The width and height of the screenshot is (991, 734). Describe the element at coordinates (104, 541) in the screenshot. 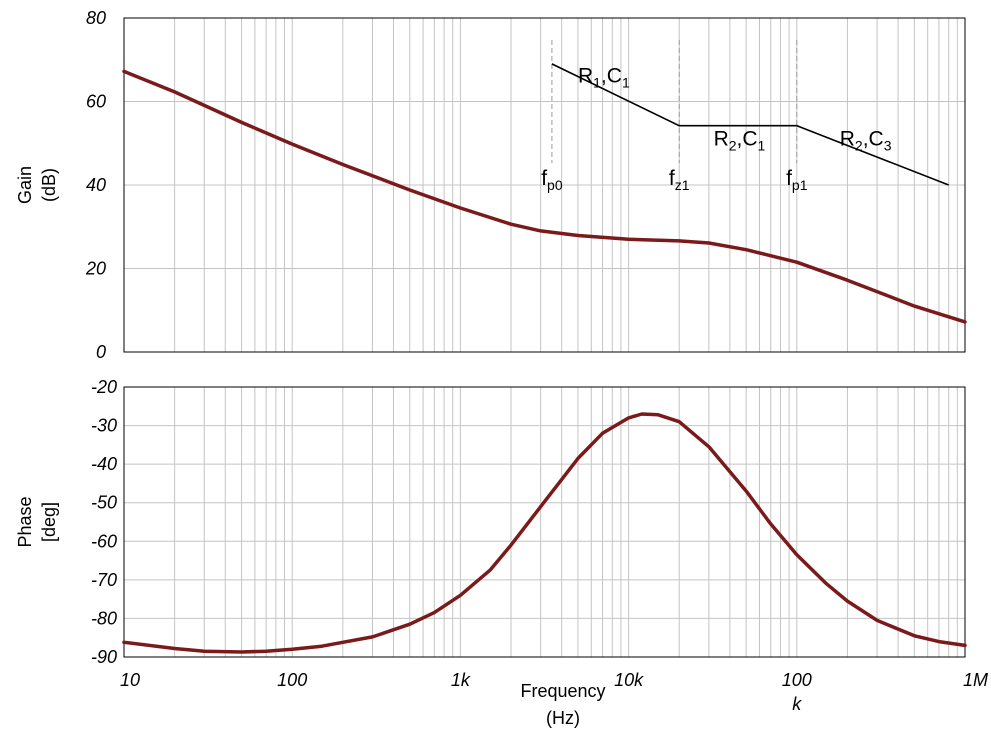

I see `phase-y-tick: -60` at that location.